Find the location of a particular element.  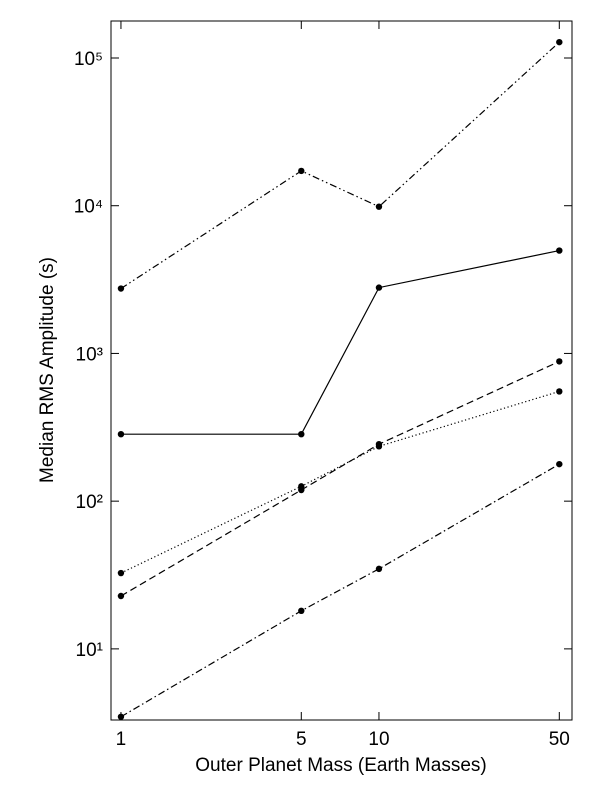

y-tick-label: 10¹ is located at coordinates (89, 650).